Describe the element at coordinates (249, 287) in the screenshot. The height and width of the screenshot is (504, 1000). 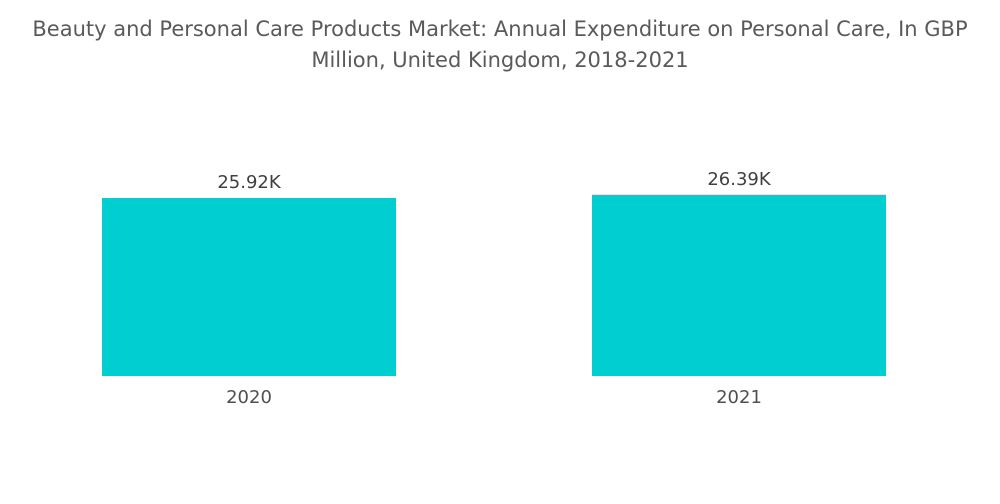
I see `bar-2020` at that location.